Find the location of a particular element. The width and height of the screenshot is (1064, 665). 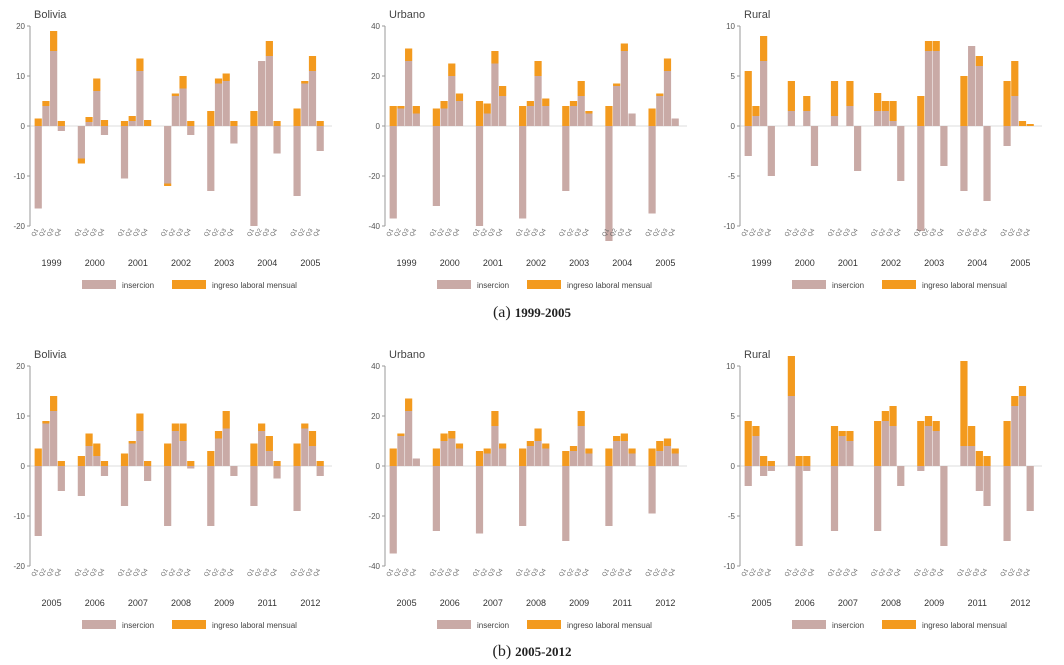

group-label: 2008 is located at coordinates (536, 603).